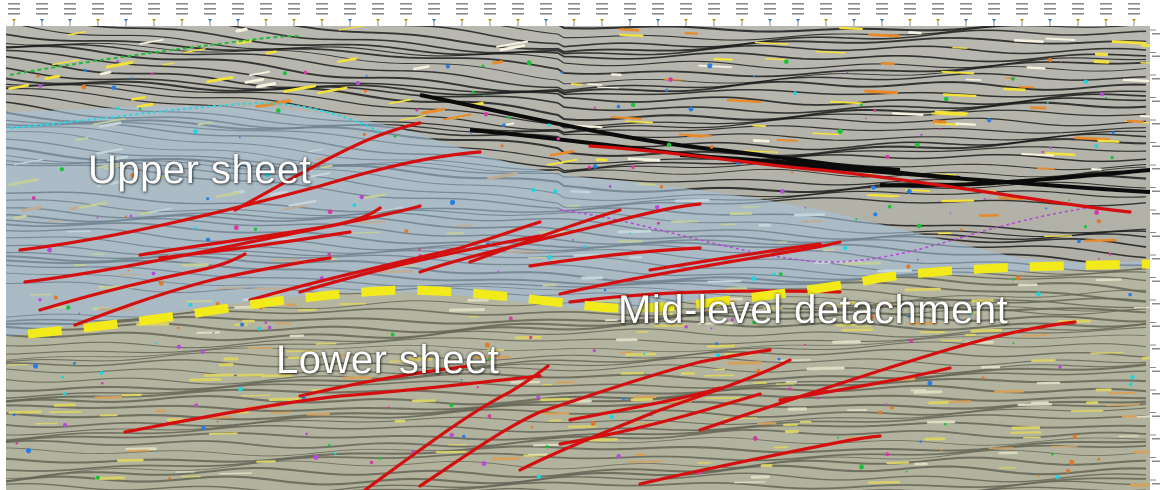  I want to click on lower-sheet-label: Lower sheet, so click(388, 360).